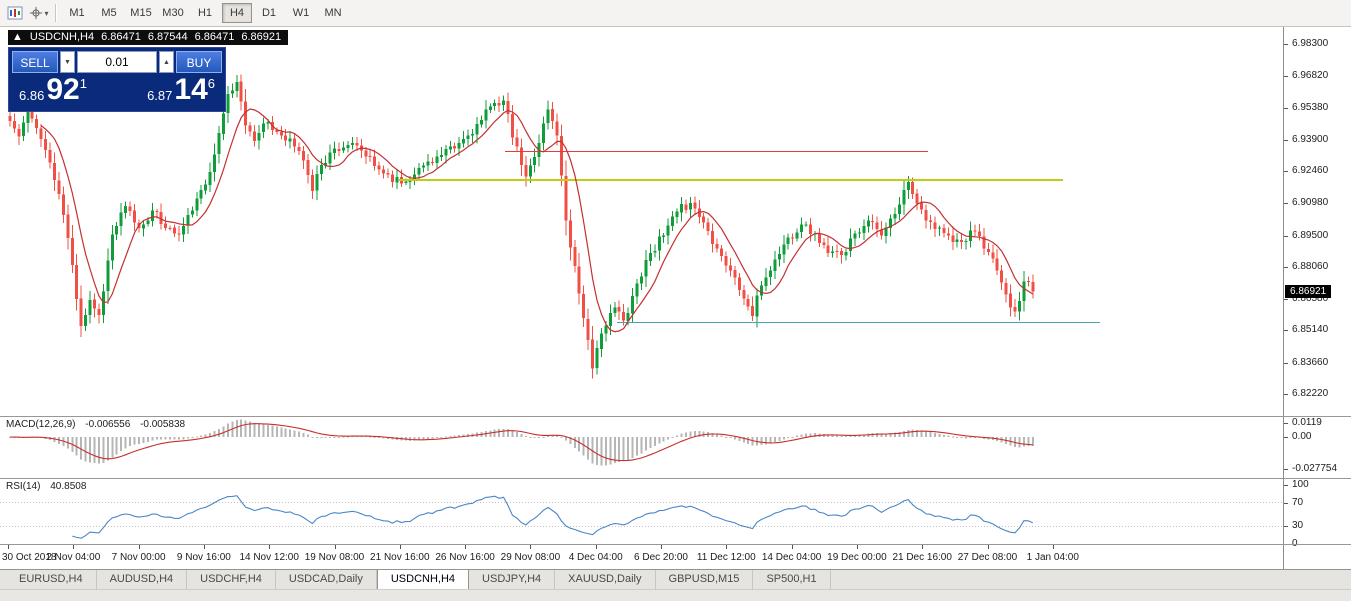  I want to click on buy-price-big: 14, so click(191, 89).